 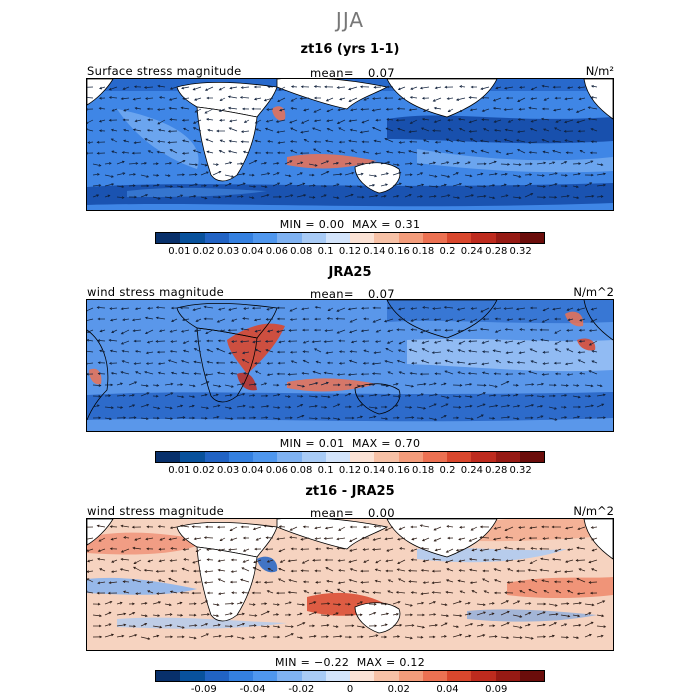 I want to click on panel-1-field-label: Surface stress magnitude, so click(x=164, y=71).